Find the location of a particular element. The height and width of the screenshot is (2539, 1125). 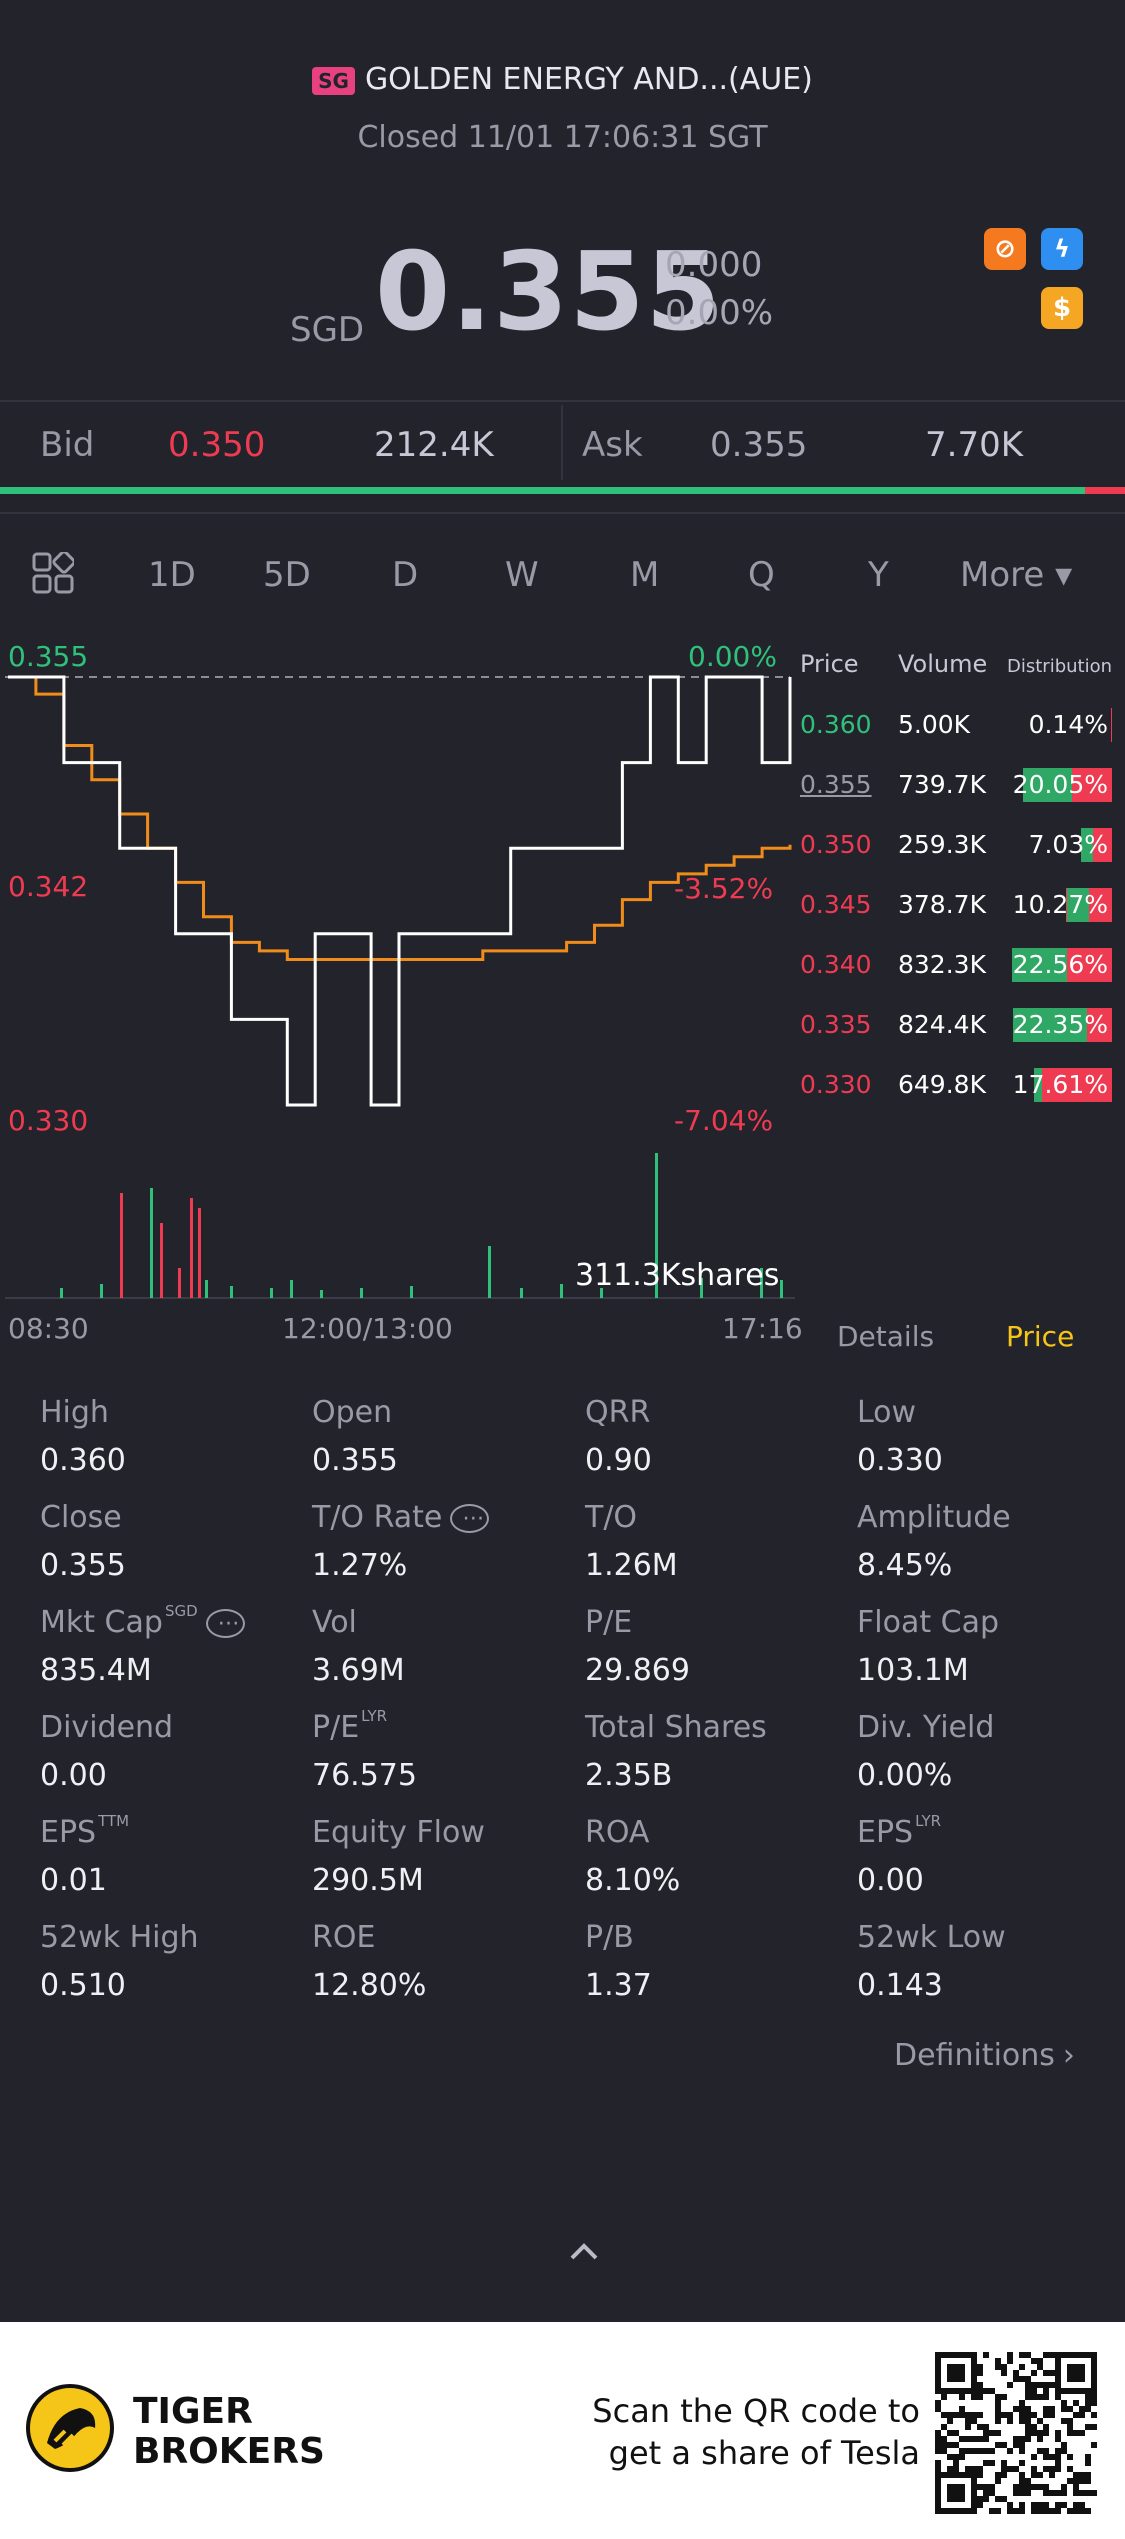

chevron-up-icon is located at coordinates (584, 2253).